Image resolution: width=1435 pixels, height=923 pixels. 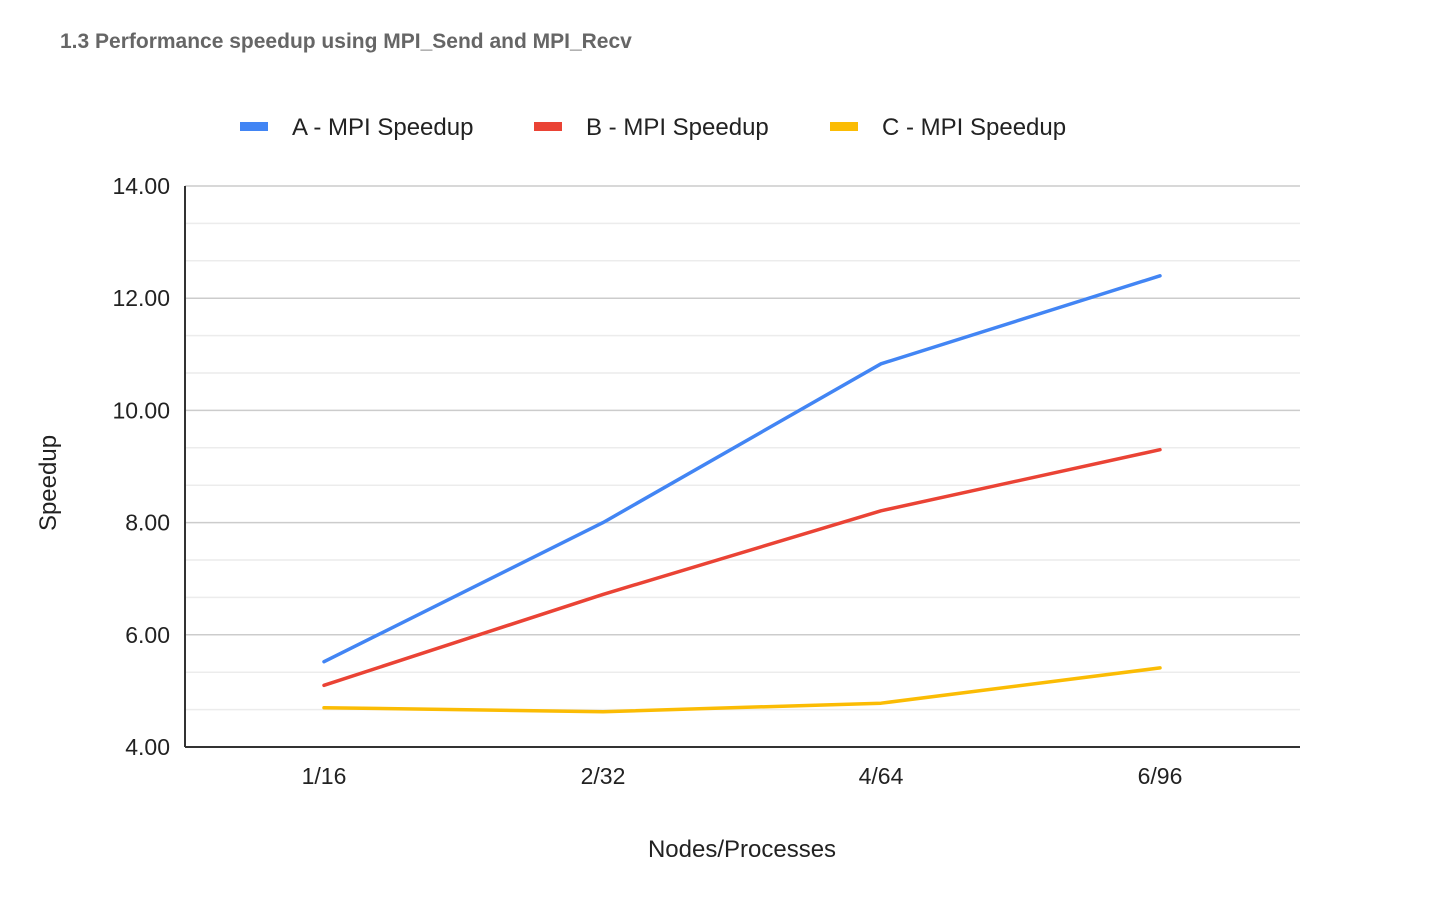 I want to click on legend-label: A - MPI Speedup, so click(x=382, y=127).